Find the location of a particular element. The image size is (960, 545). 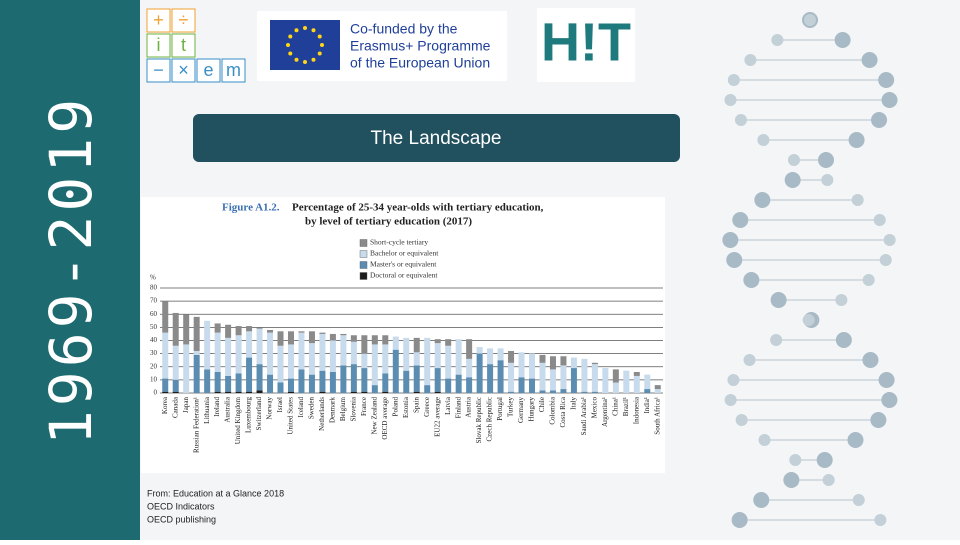

legend-label: Bachelor or equivalent is located at coordinates (404, 253).